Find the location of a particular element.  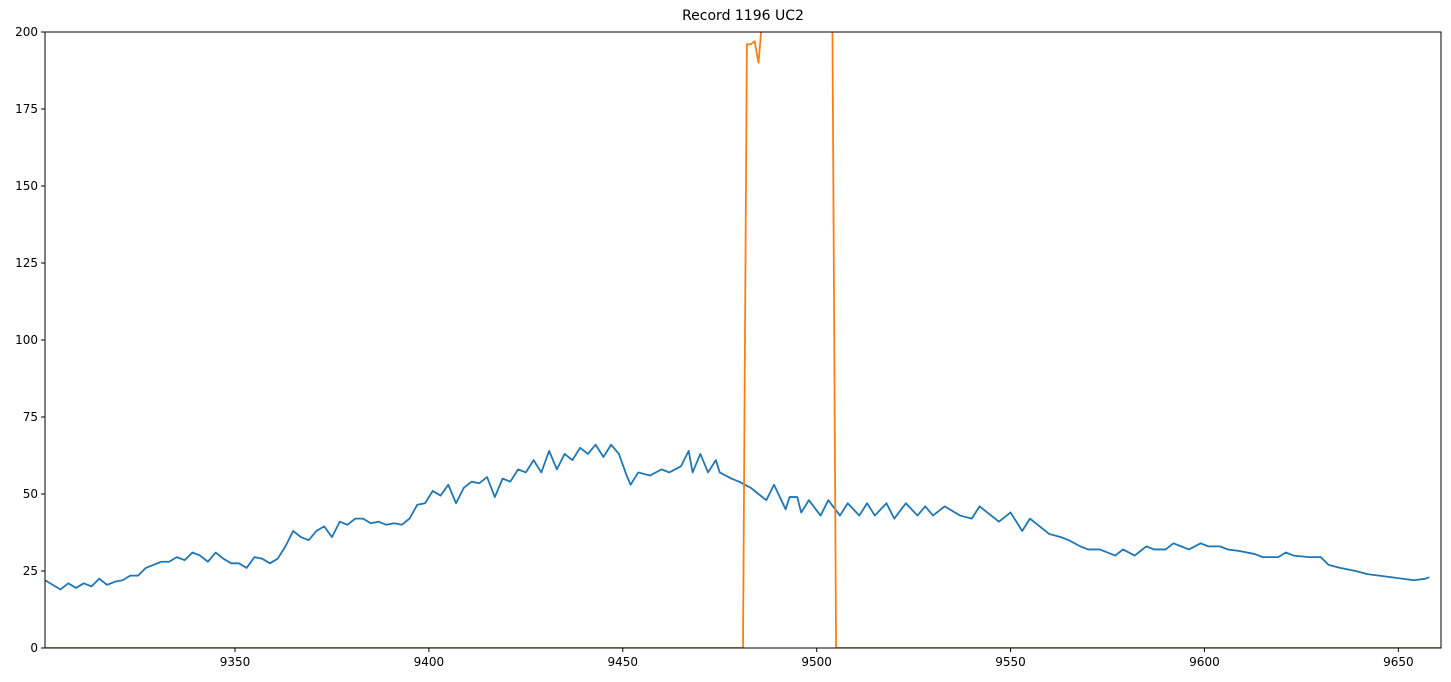

y-tick-label: 100 is located at coordinates (26, 340).